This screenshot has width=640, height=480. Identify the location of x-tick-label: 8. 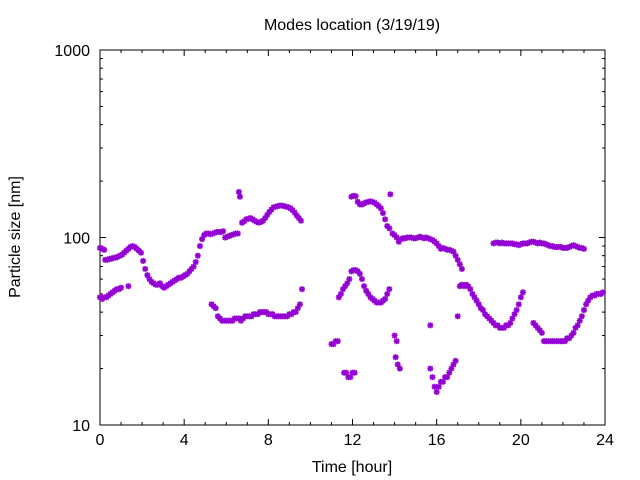
(268, 440).